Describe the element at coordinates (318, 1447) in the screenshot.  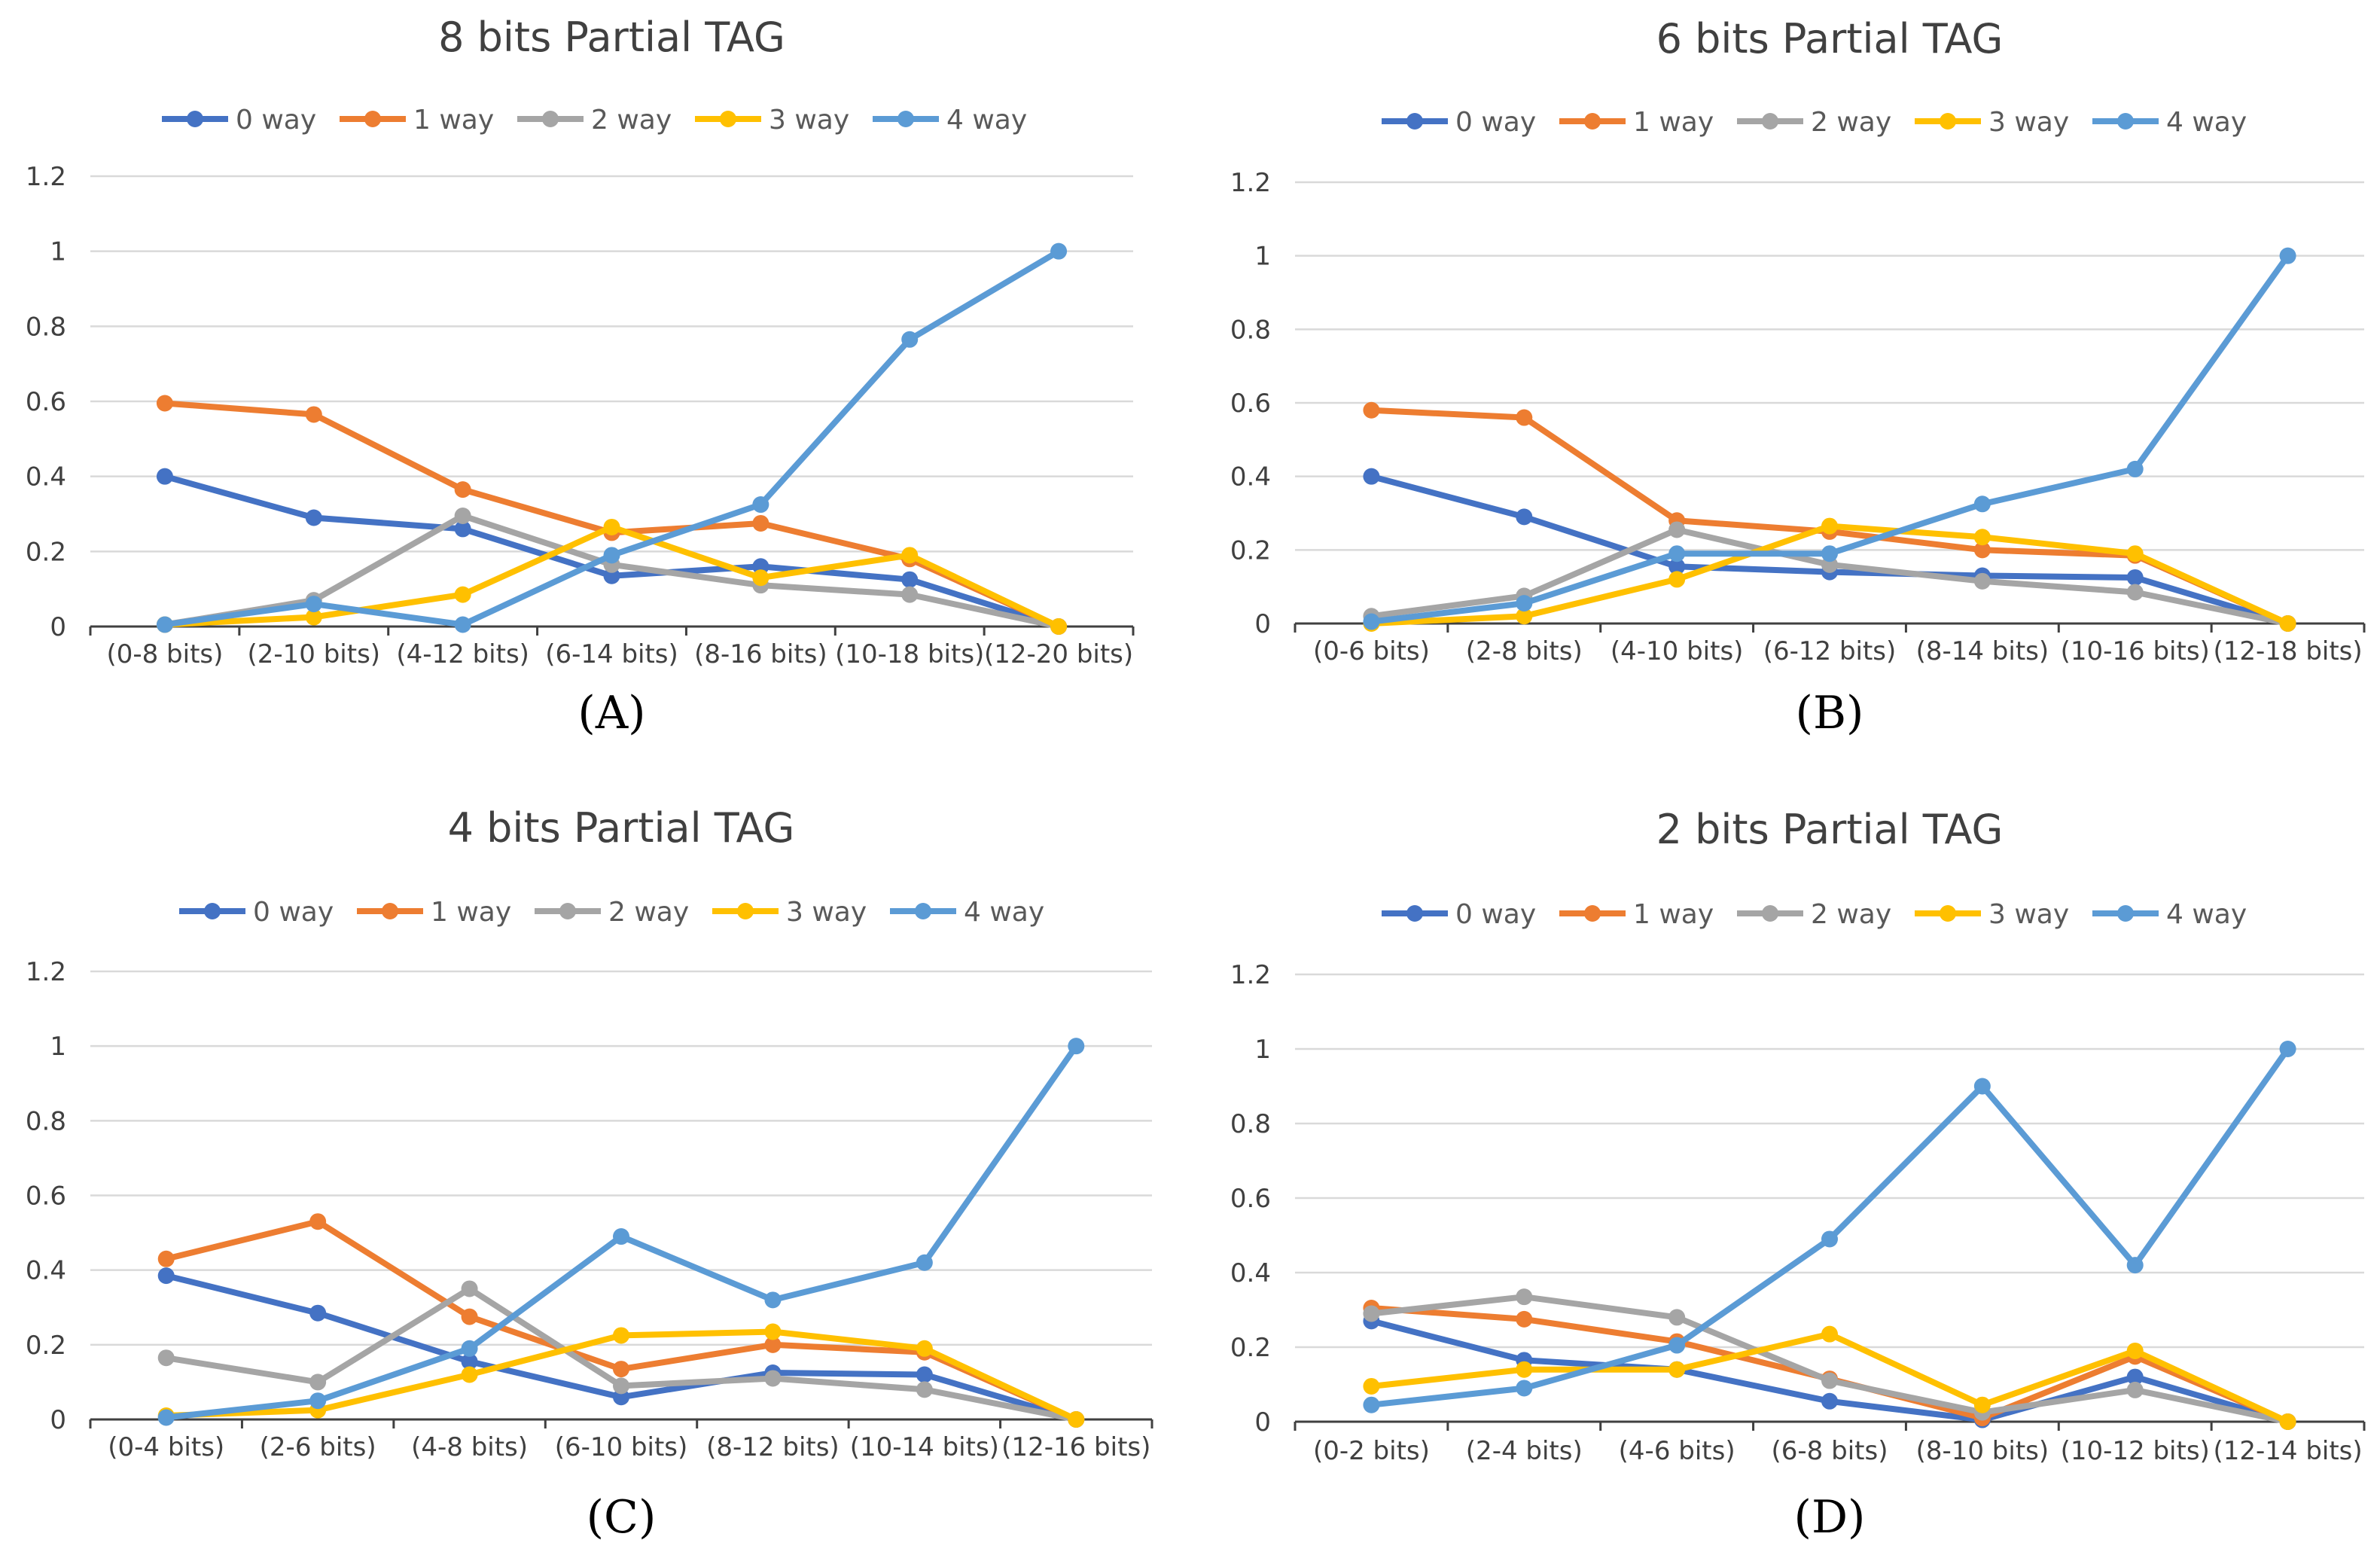
I see `x-tick-label: (2-6 bits)` at that location.